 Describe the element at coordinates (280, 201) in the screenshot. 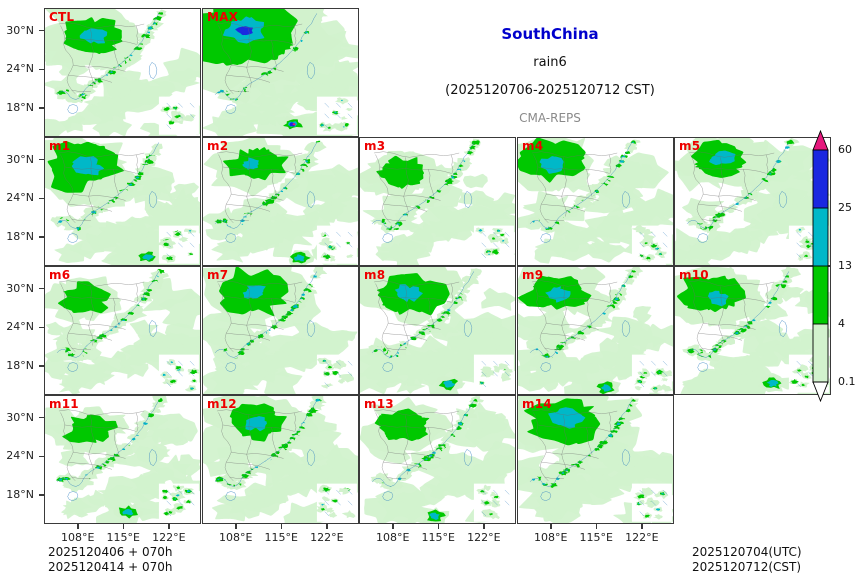

I see `map-panel-m2: m2` at that location.